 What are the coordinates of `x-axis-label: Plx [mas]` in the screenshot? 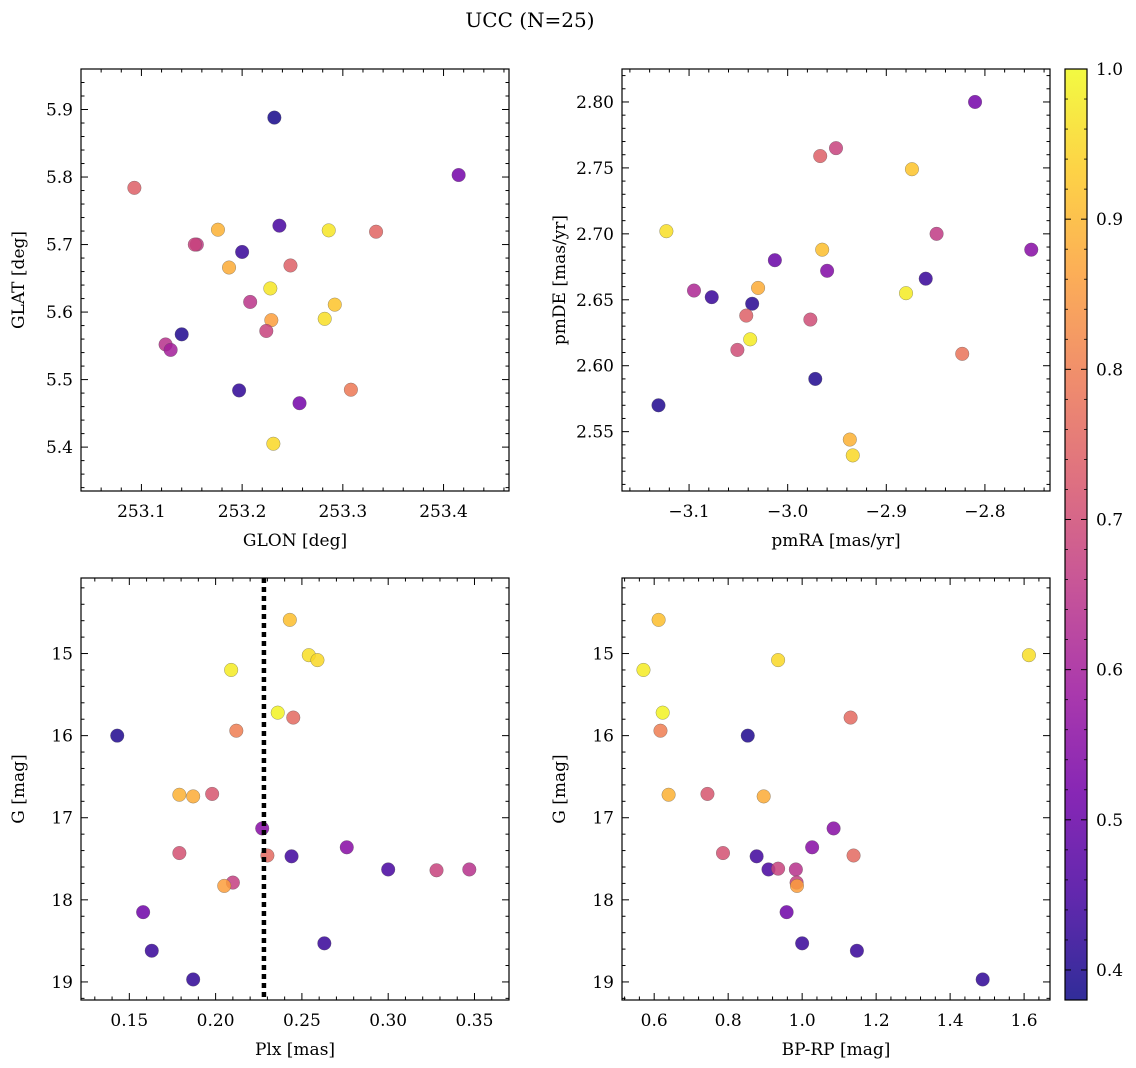 It's located at (295, 1050).